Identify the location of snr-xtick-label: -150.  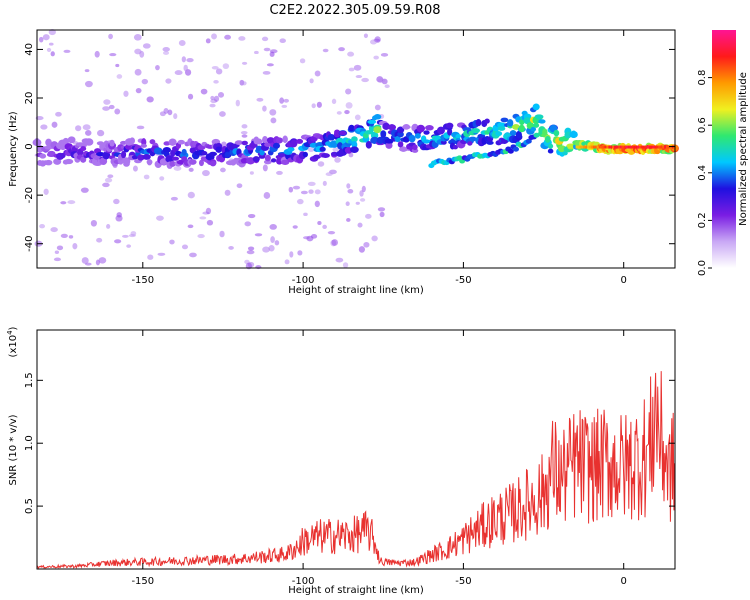
(142, 581).